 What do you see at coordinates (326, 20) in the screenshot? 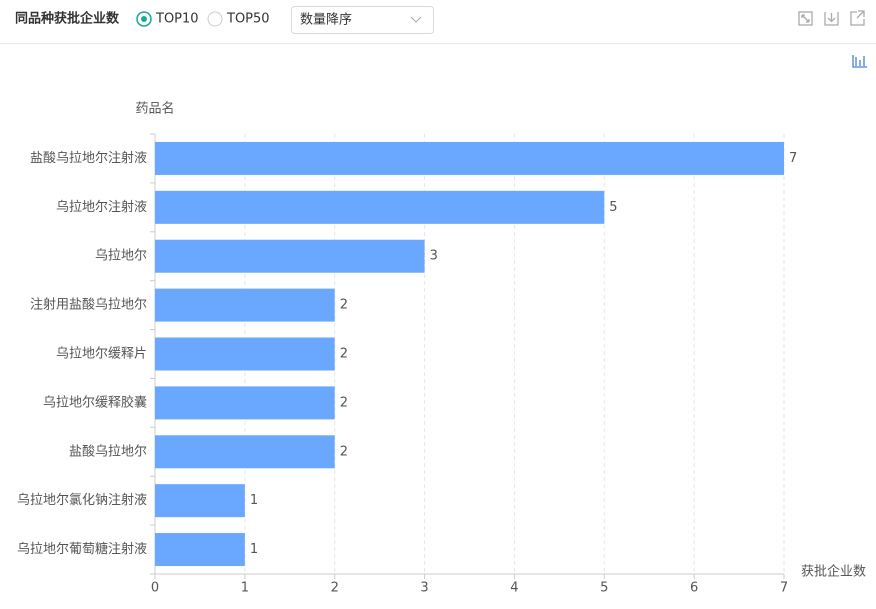
I see `select-value: 数量降序` at bounding box center [326, 20].